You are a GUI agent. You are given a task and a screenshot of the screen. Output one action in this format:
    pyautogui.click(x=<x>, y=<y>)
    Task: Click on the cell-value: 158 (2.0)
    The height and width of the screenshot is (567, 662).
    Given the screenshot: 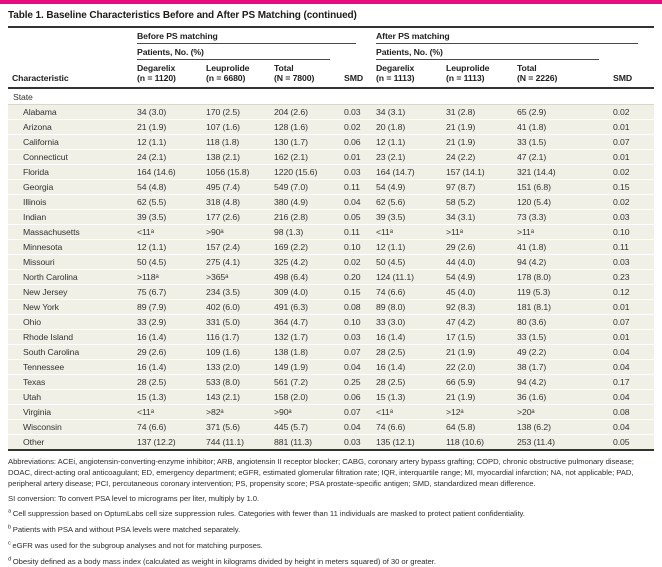 What is the action you would take?
    pyautogui.click(x=305, y=397)
    